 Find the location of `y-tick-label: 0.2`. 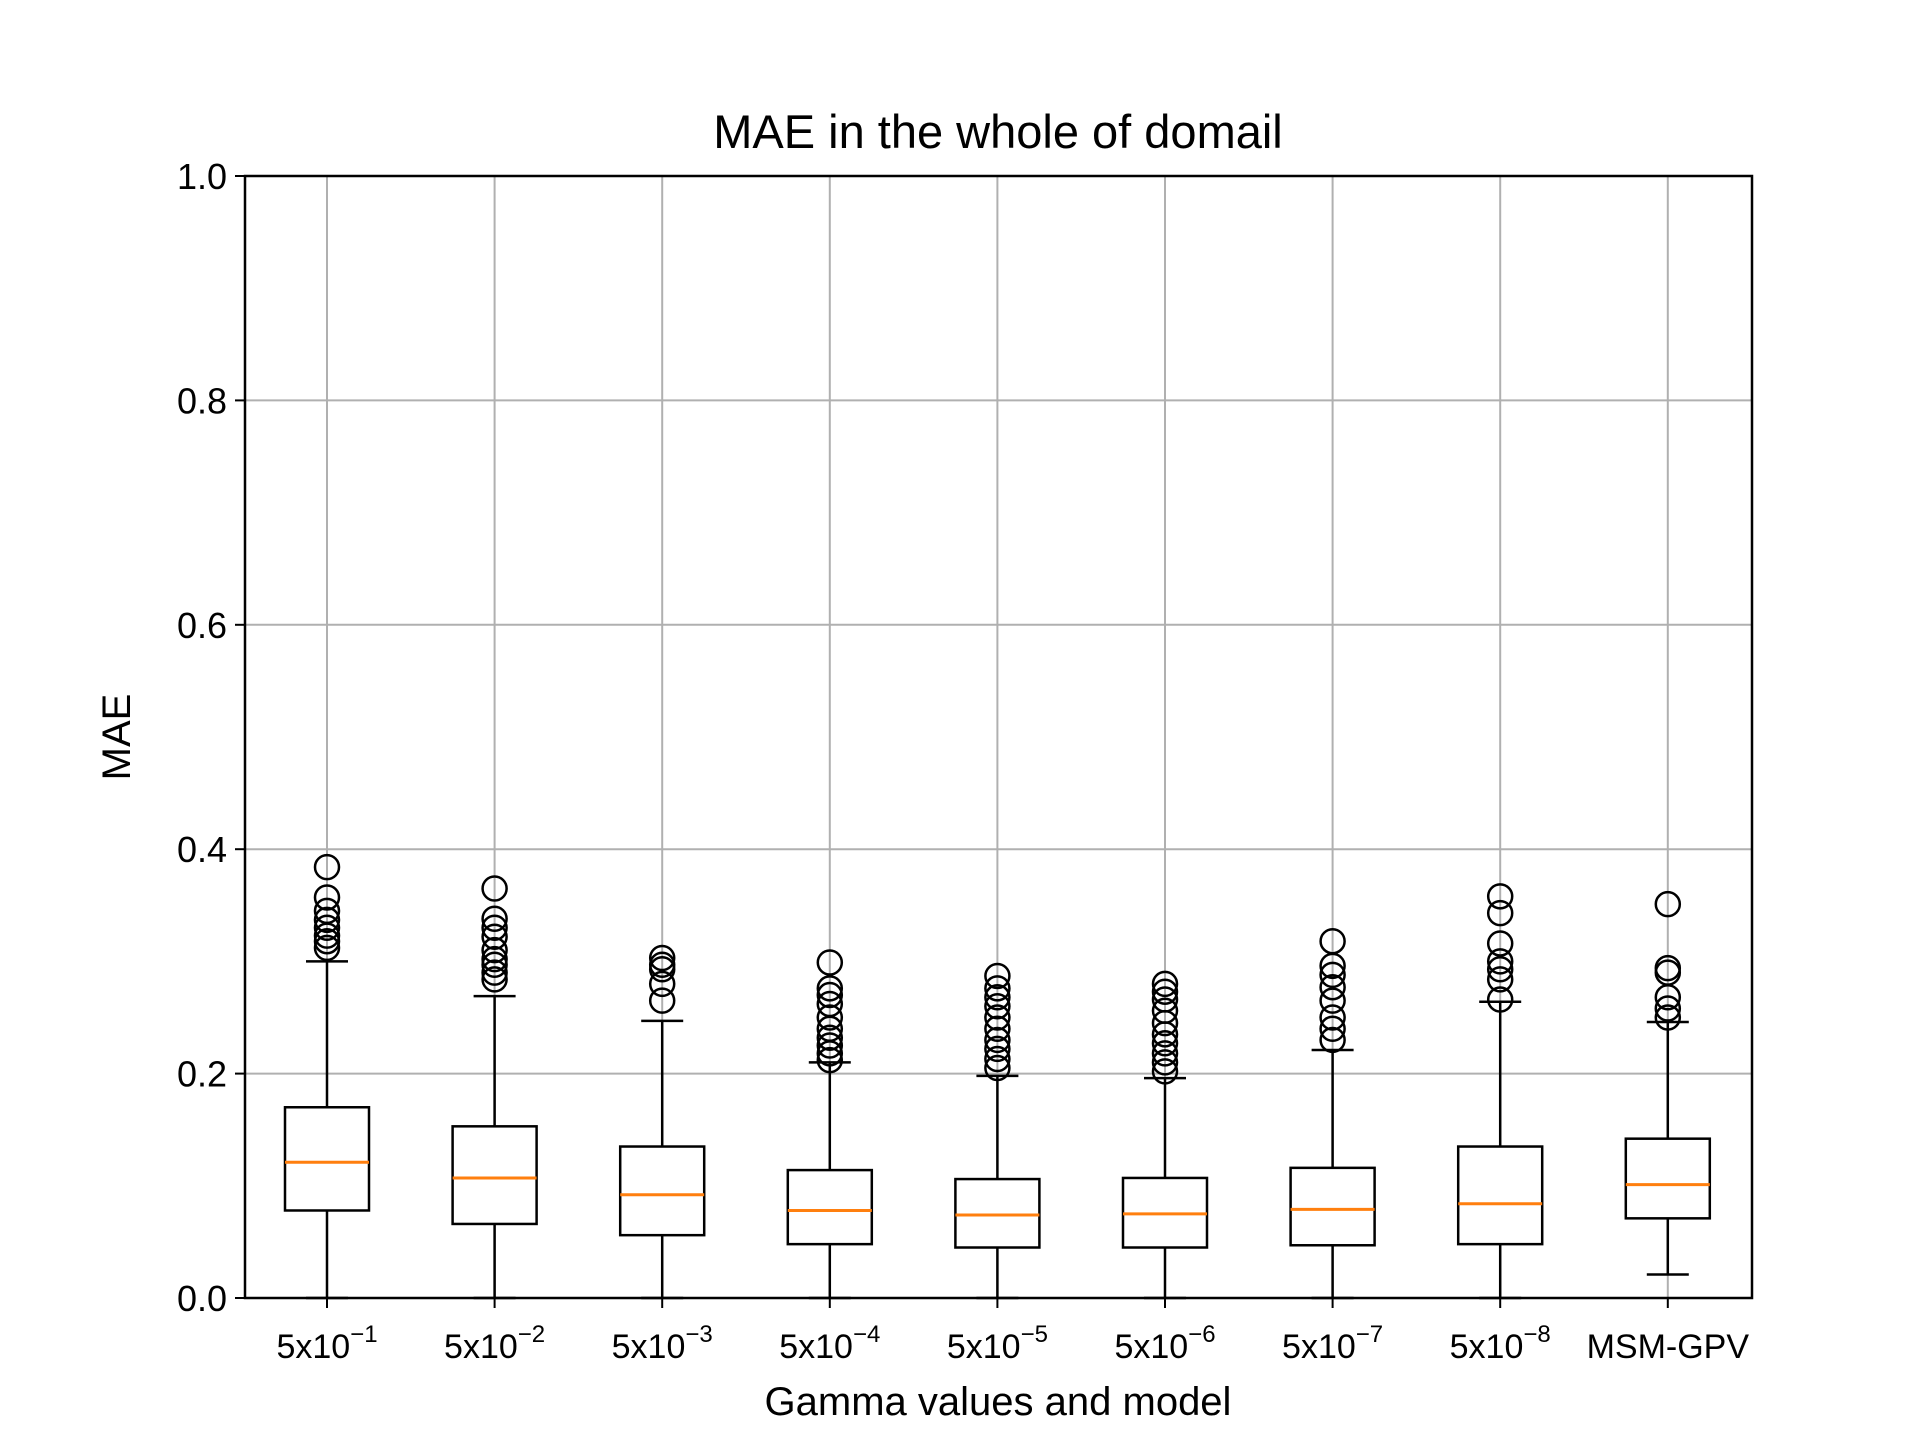

y-tick-label: 0.2 is located at coordinates (202, 1074).